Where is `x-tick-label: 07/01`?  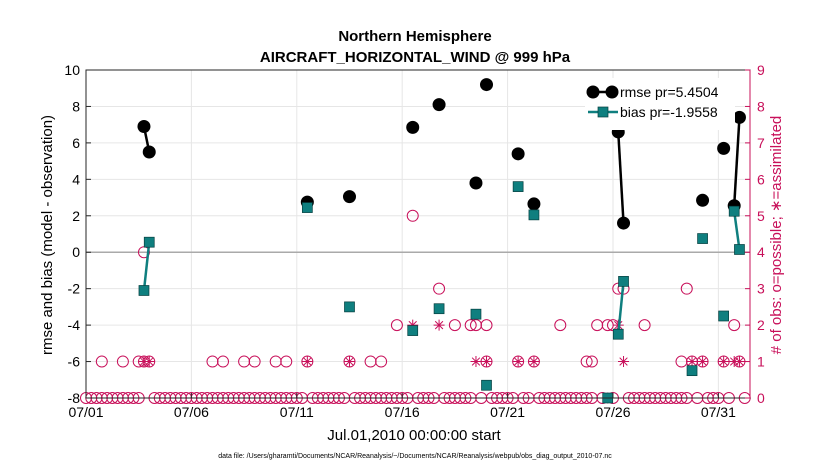 x-tick-label: 07/01 is located at coordinates (85, 412).